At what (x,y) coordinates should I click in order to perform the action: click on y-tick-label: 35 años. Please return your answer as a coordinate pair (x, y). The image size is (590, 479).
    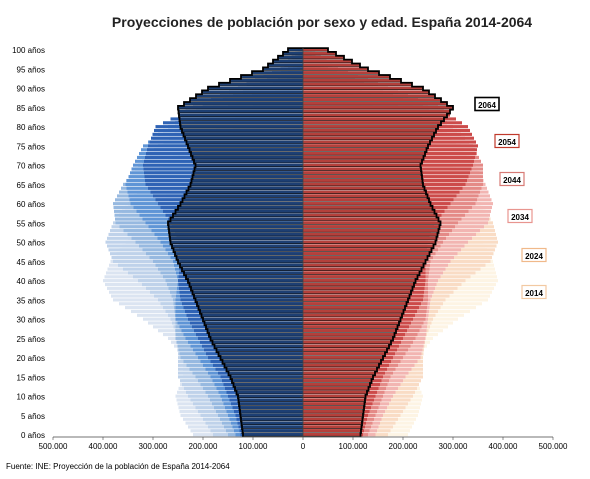
    Looking at the image, I should click on (31, 300).